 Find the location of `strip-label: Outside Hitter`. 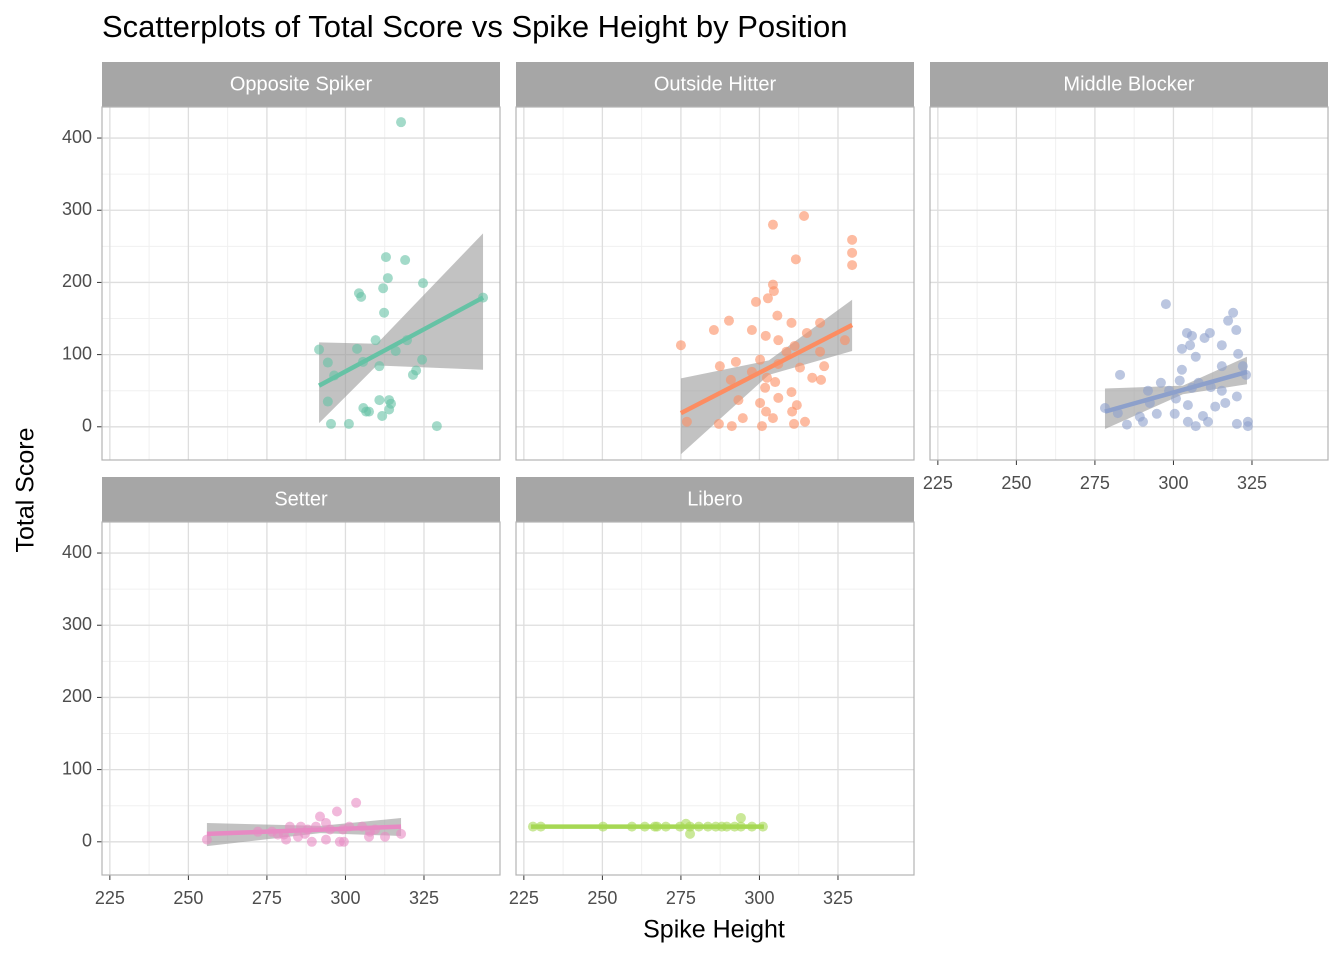

strip-label: Outside Hitter is located at coordinates (715, 84).